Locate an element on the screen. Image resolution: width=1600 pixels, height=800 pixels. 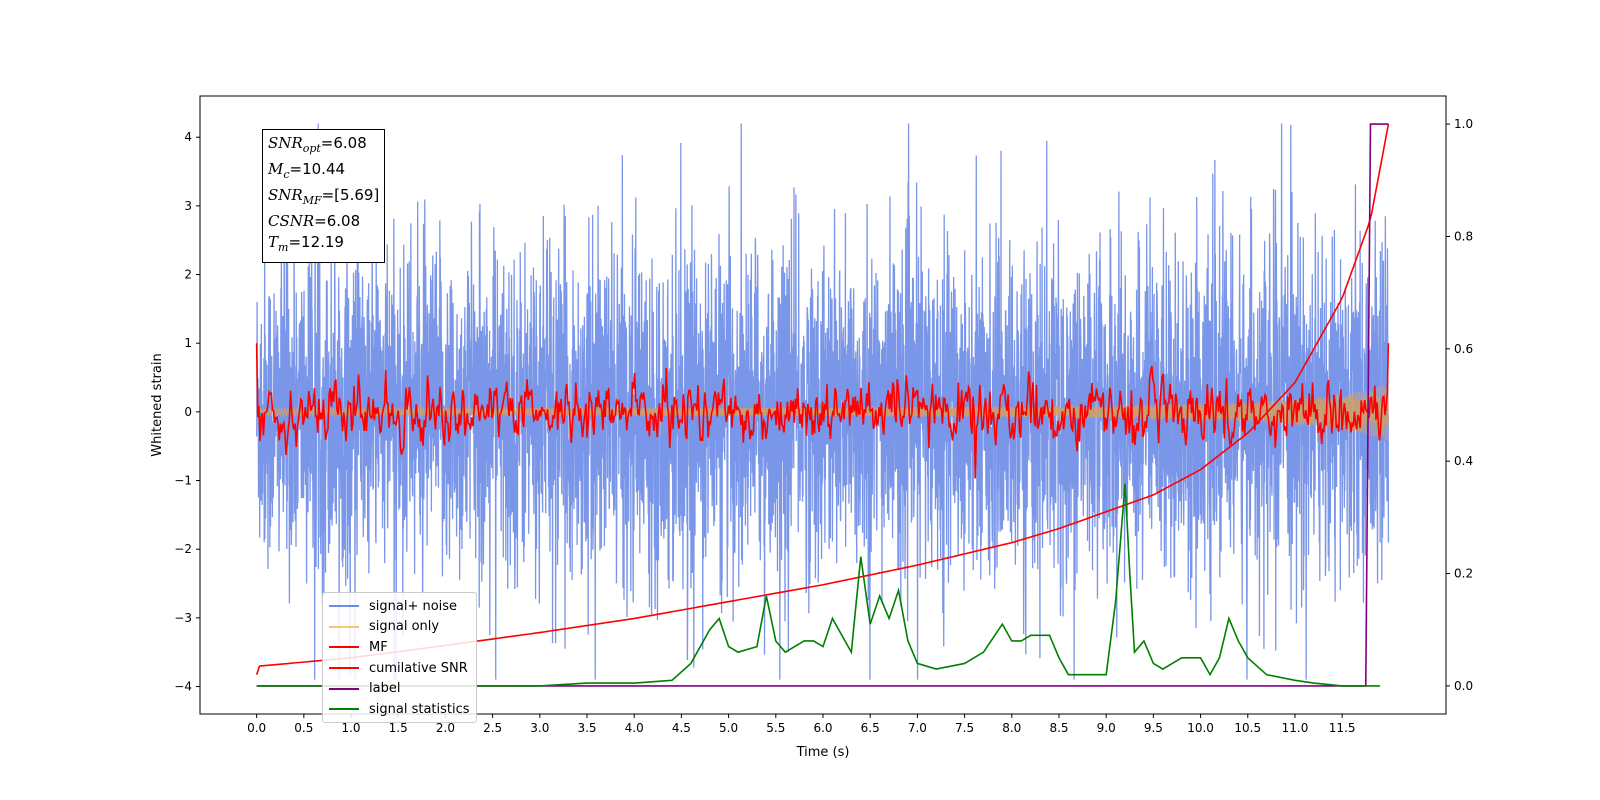
legend-label: cumilative SNR is located at coordinates (418, 668).